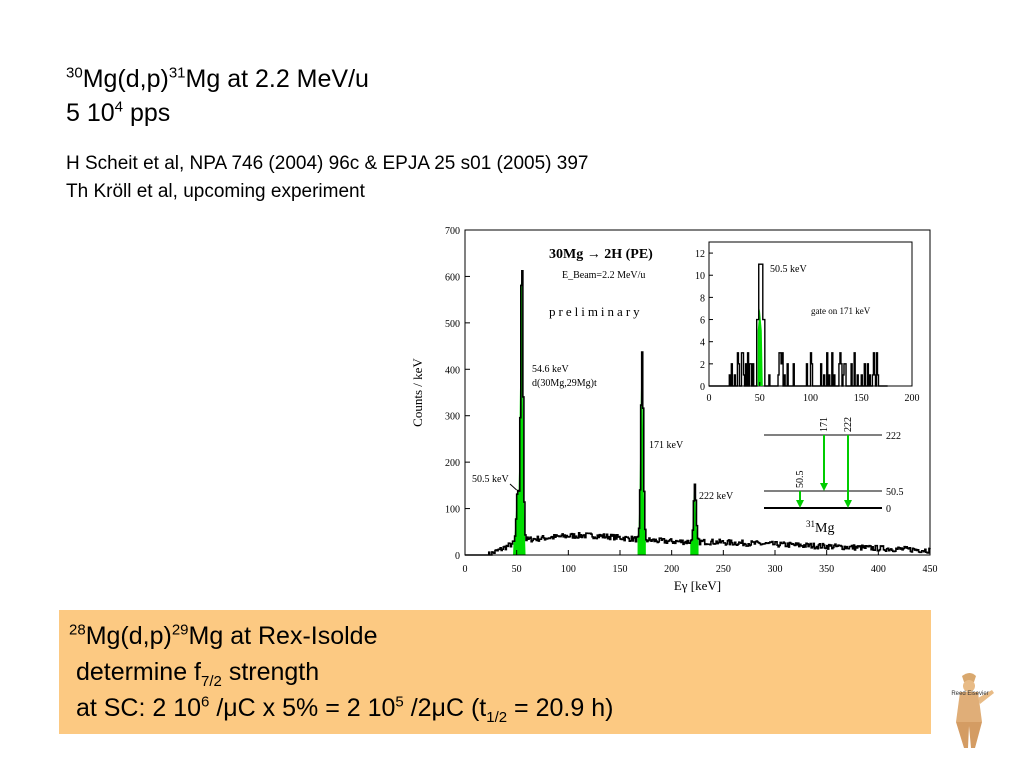 The width and height of the screenshot is (1024, 768). Describe the element at coordinates (702, 298) in the screenshot. I see `inset-y-tick-label: 8` at that location.